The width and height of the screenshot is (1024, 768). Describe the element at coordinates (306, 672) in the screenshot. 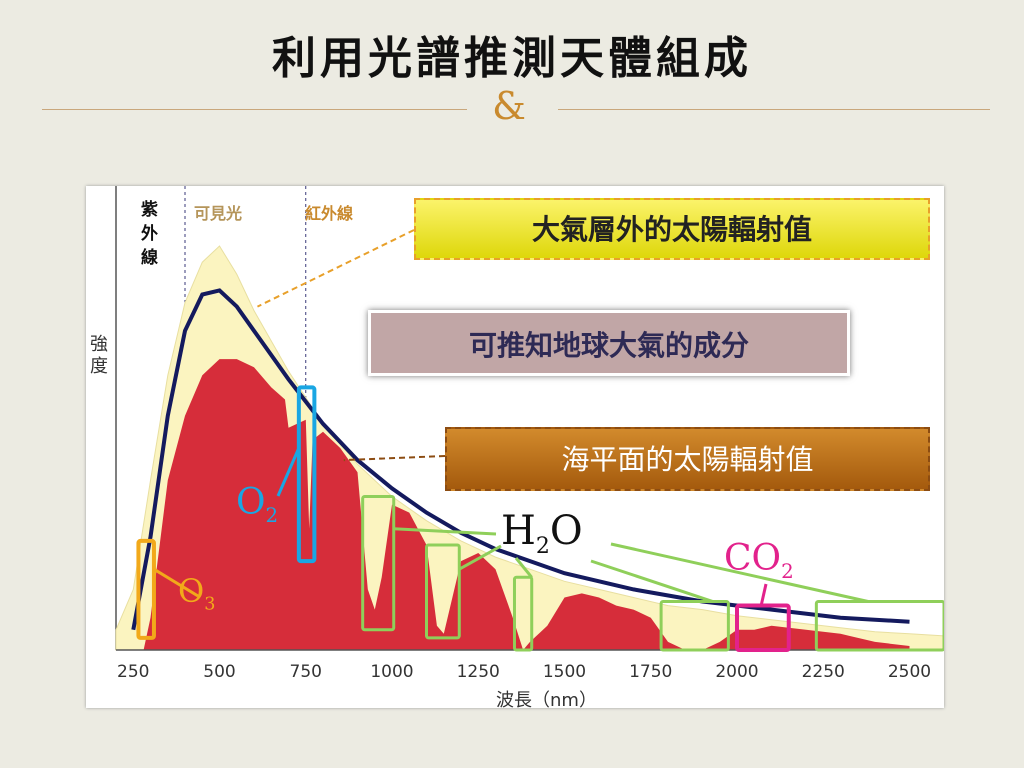

I see `x-tick-label: 750` at that location.